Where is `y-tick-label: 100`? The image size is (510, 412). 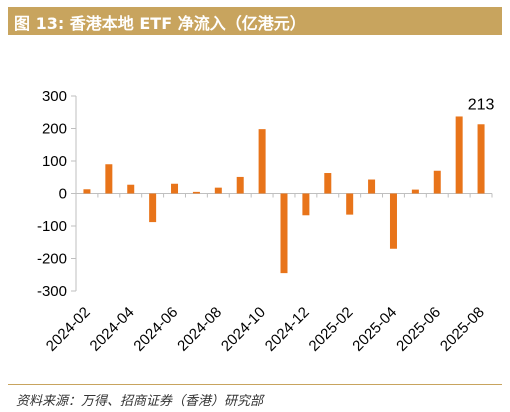
y-tick-label: 100 is located at coordinates (54, 161).